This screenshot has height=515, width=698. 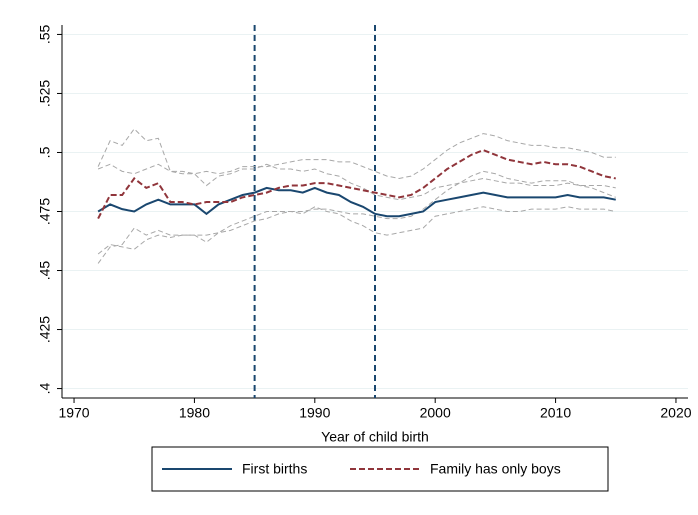 What do you see at coordinates (45, 389) in the screenshot?
I see `y-tick-label: .4` at bounding box center [45, 389].